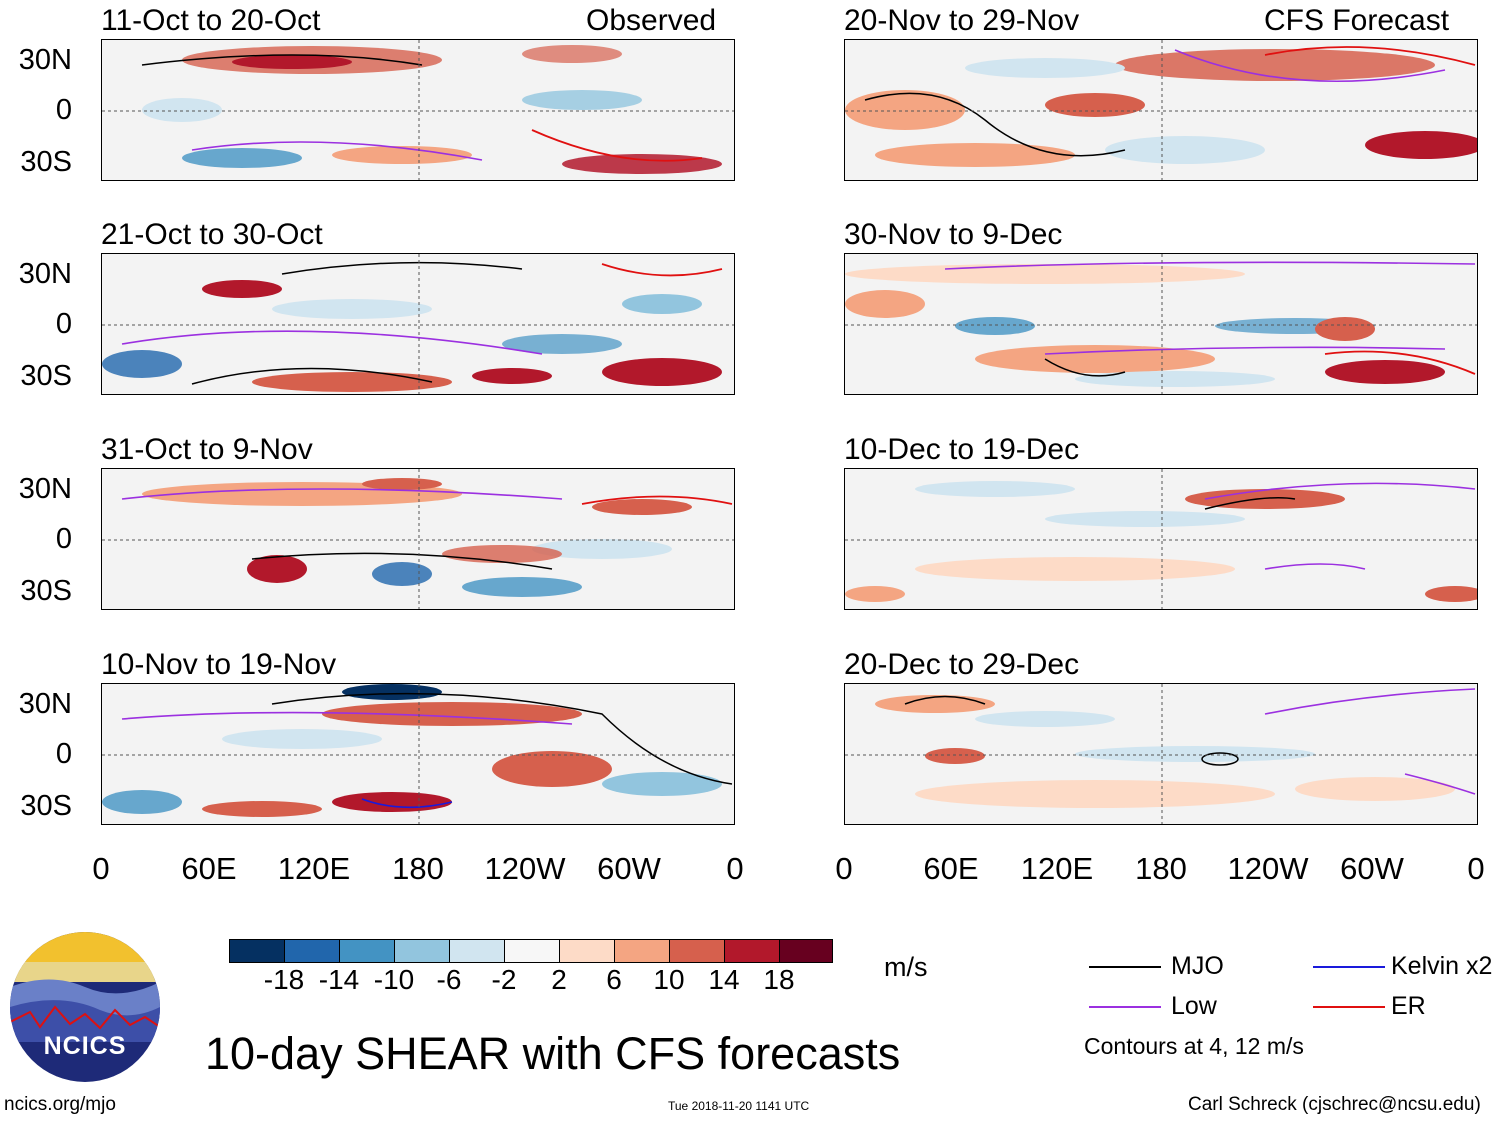  I want to click on observed-heading: Observed, so click(651, 20).